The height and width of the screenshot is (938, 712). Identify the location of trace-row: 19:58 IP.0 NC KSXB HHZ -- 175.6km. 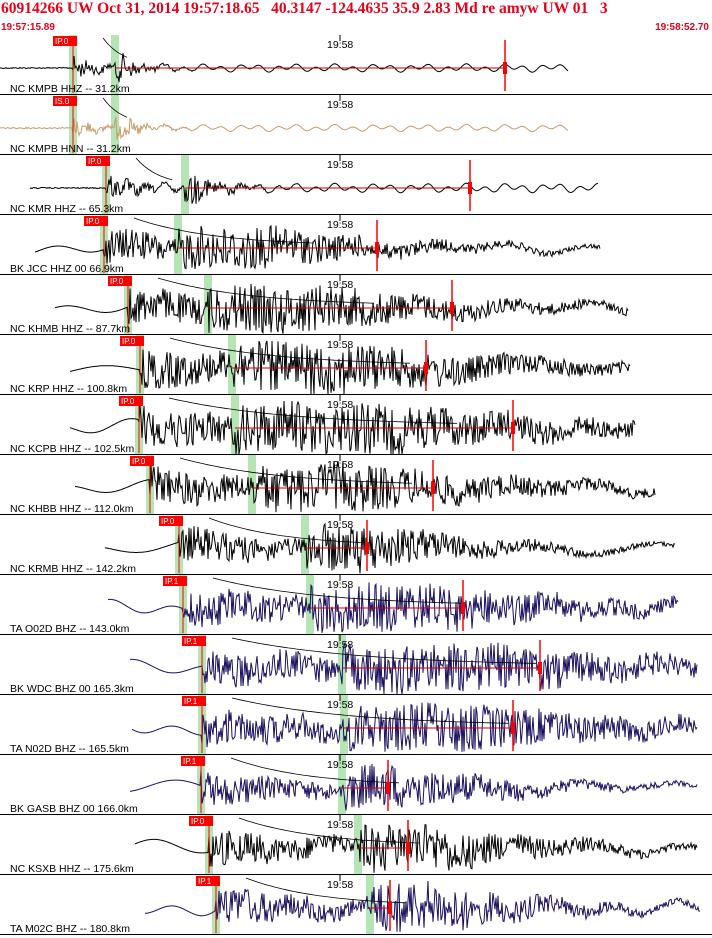
(356, 845).